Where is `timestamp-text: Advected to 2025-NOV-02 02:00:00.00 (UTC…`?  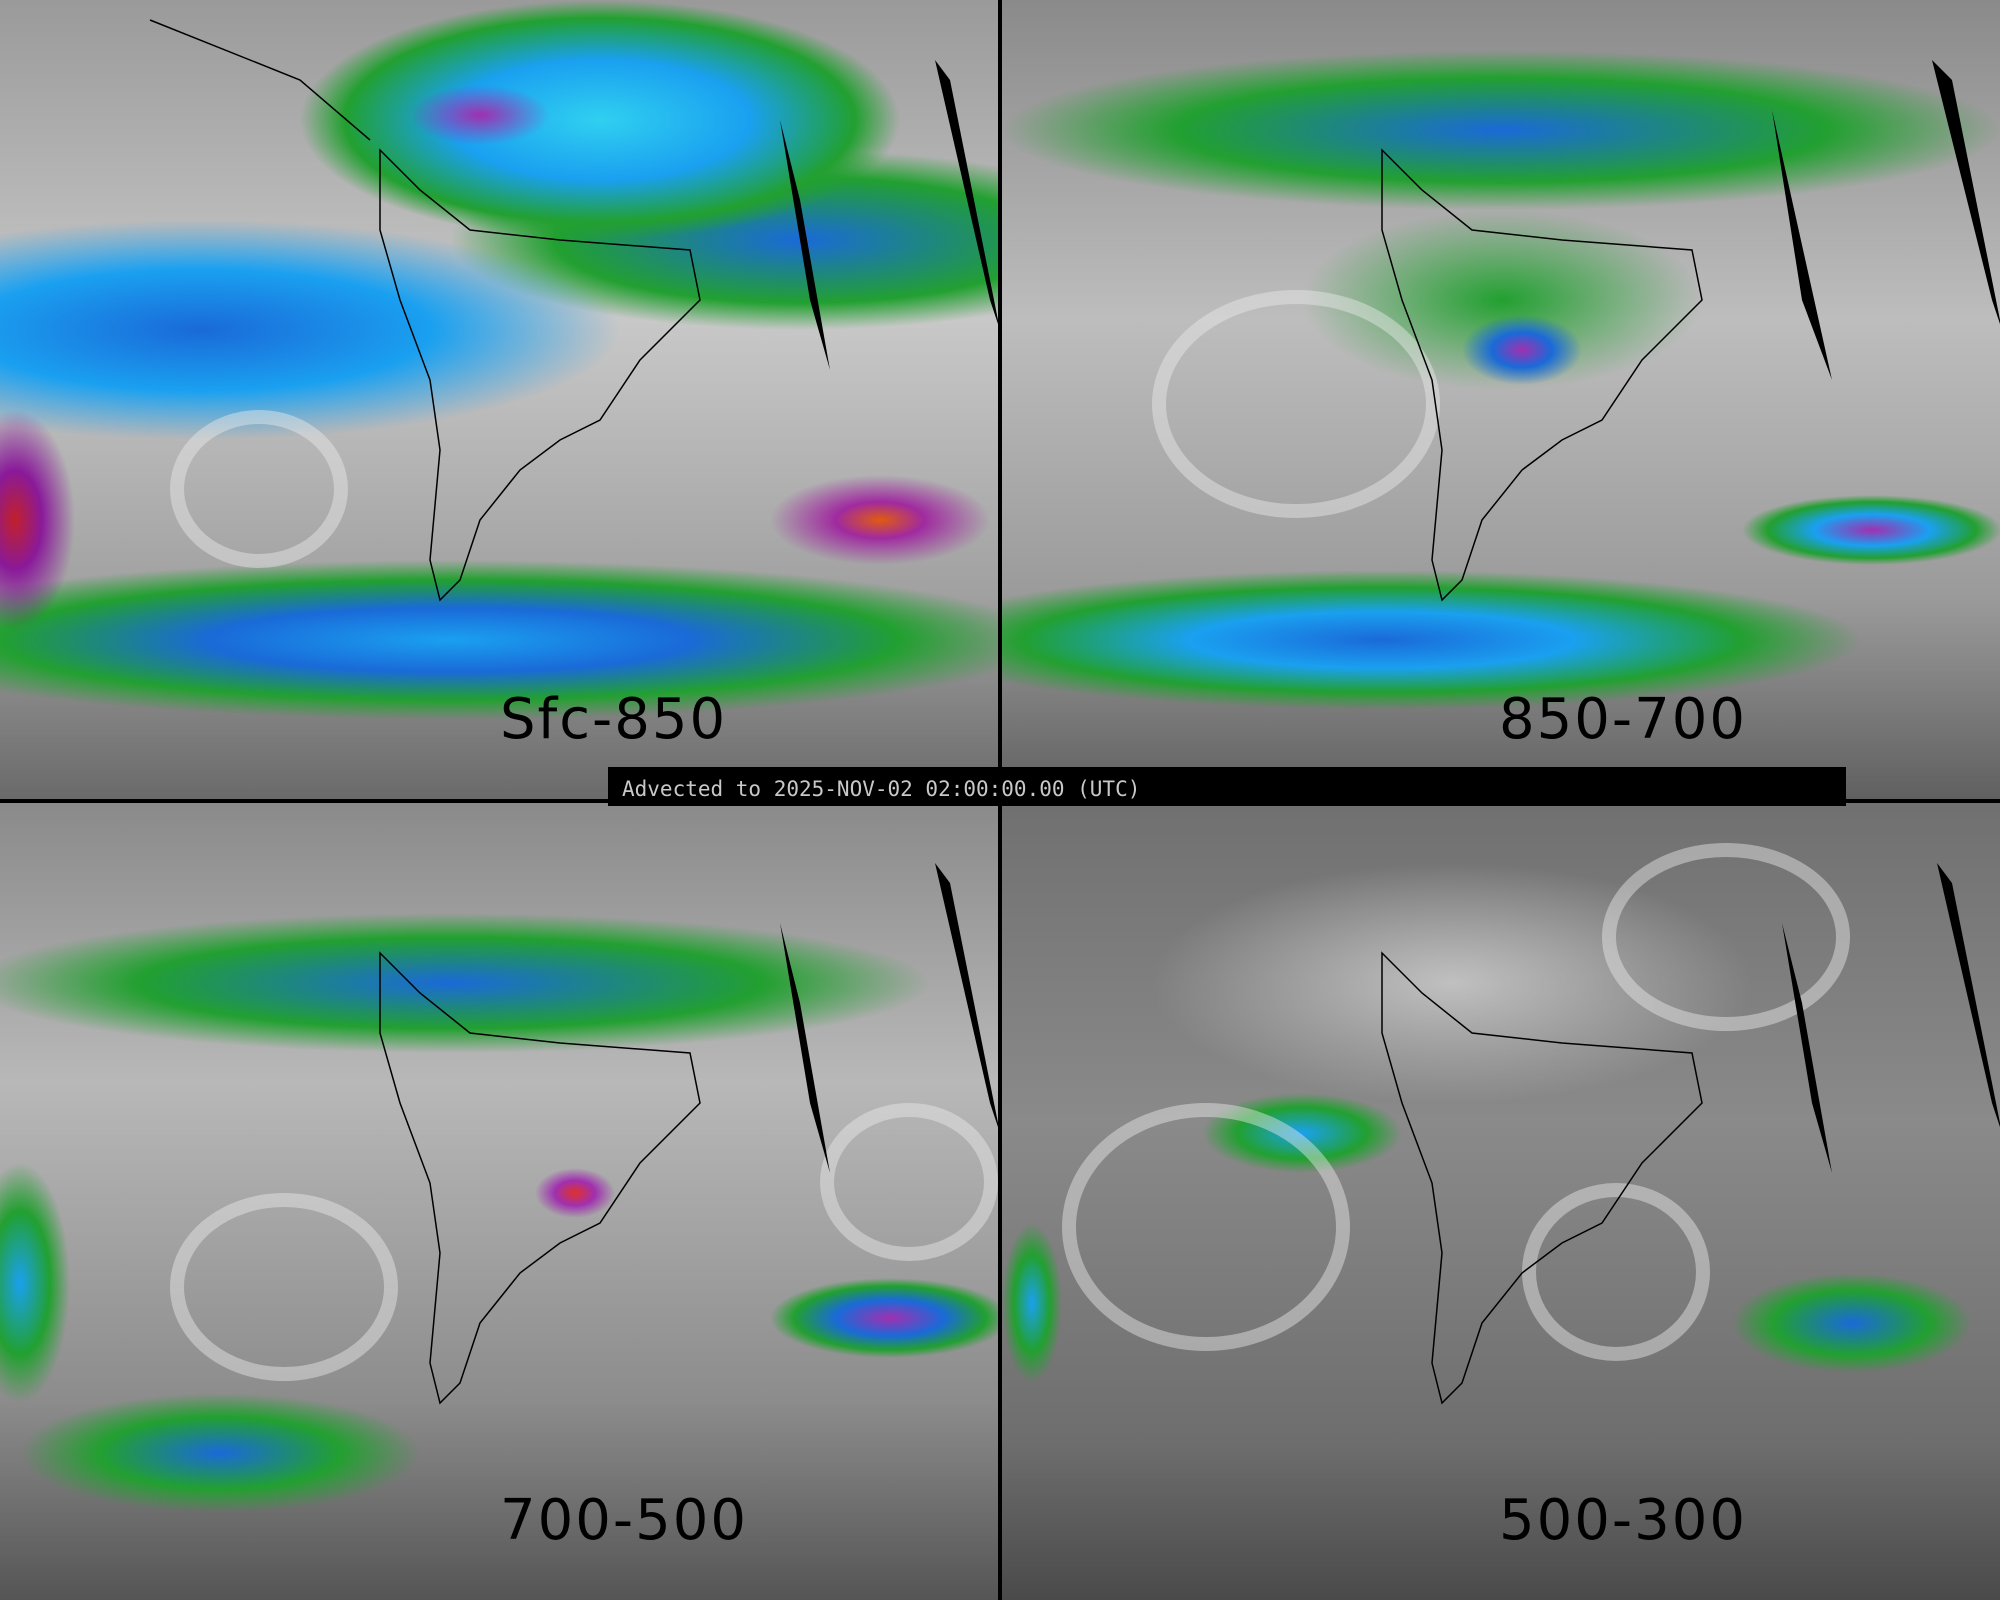 timestamp-text: Advected to 2025-NOV-02 02:00:00.00 (UTC… is located at coordinates (881, 789).